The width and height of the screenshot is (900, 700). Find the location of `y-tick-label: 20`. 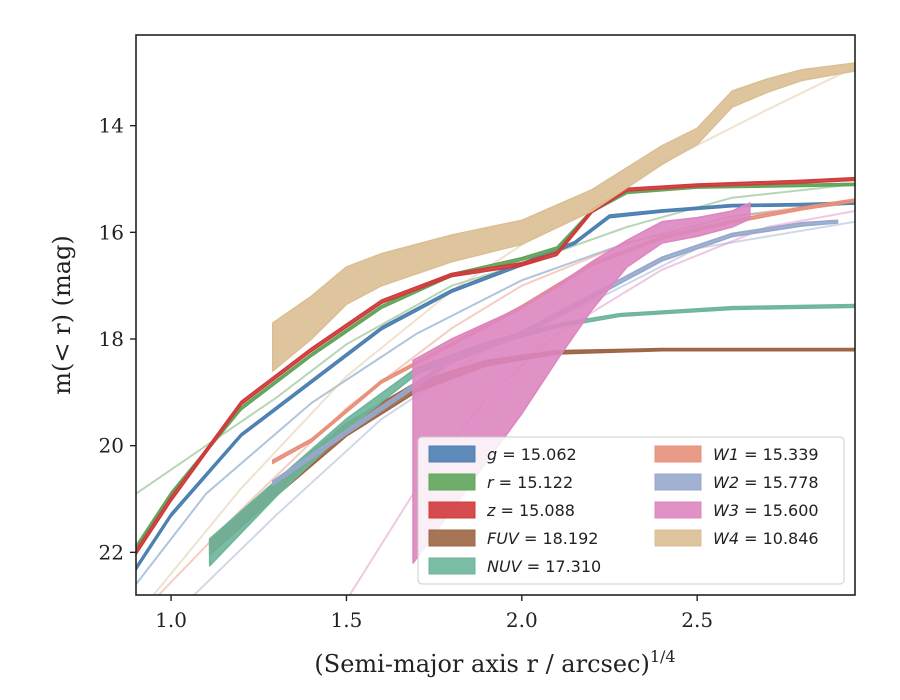

y-tick-label: 20 is located at coordinates (111, 446).